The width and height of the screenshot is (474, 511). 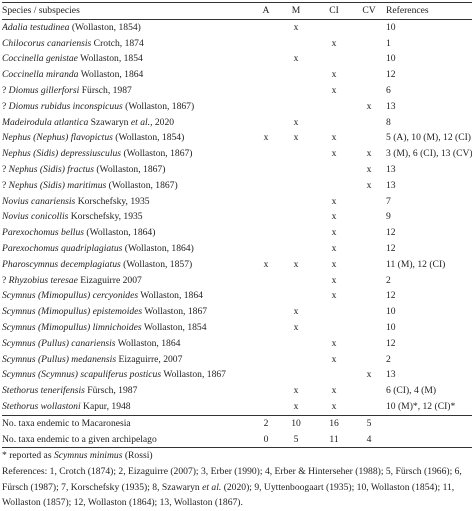 What do you see at coordinates (43, 280) in the screenshot?
I see `species-name: Rhyzobius teresae` at bounding box center [43, 280].